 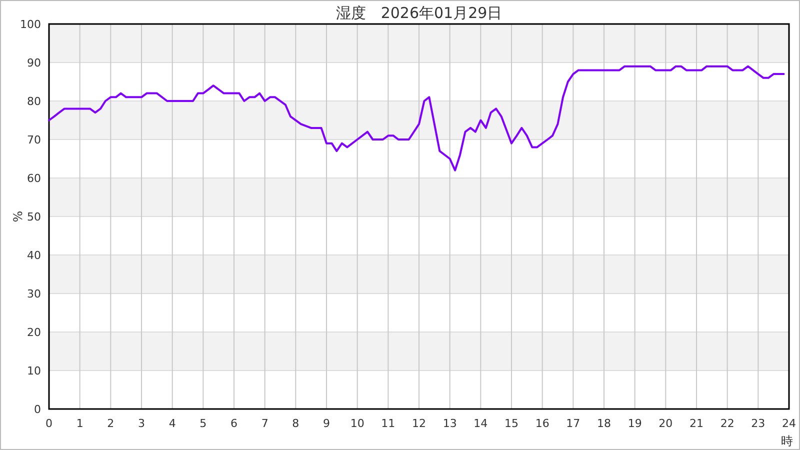 I want to click on x-tick-label: 24, so click(x=789, y=423).